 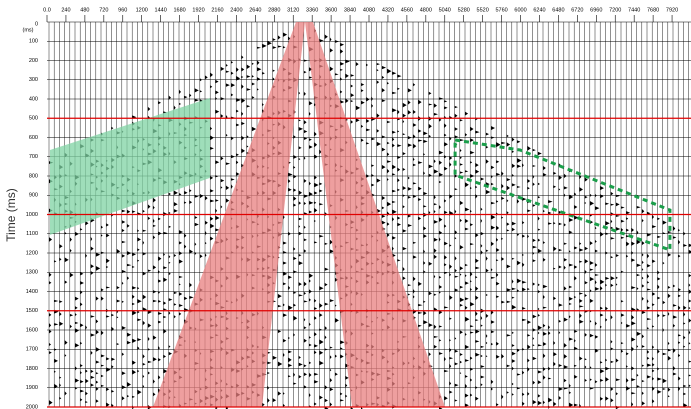 I want to click on y-tick-label: 1300, so click(x=32, y=273).